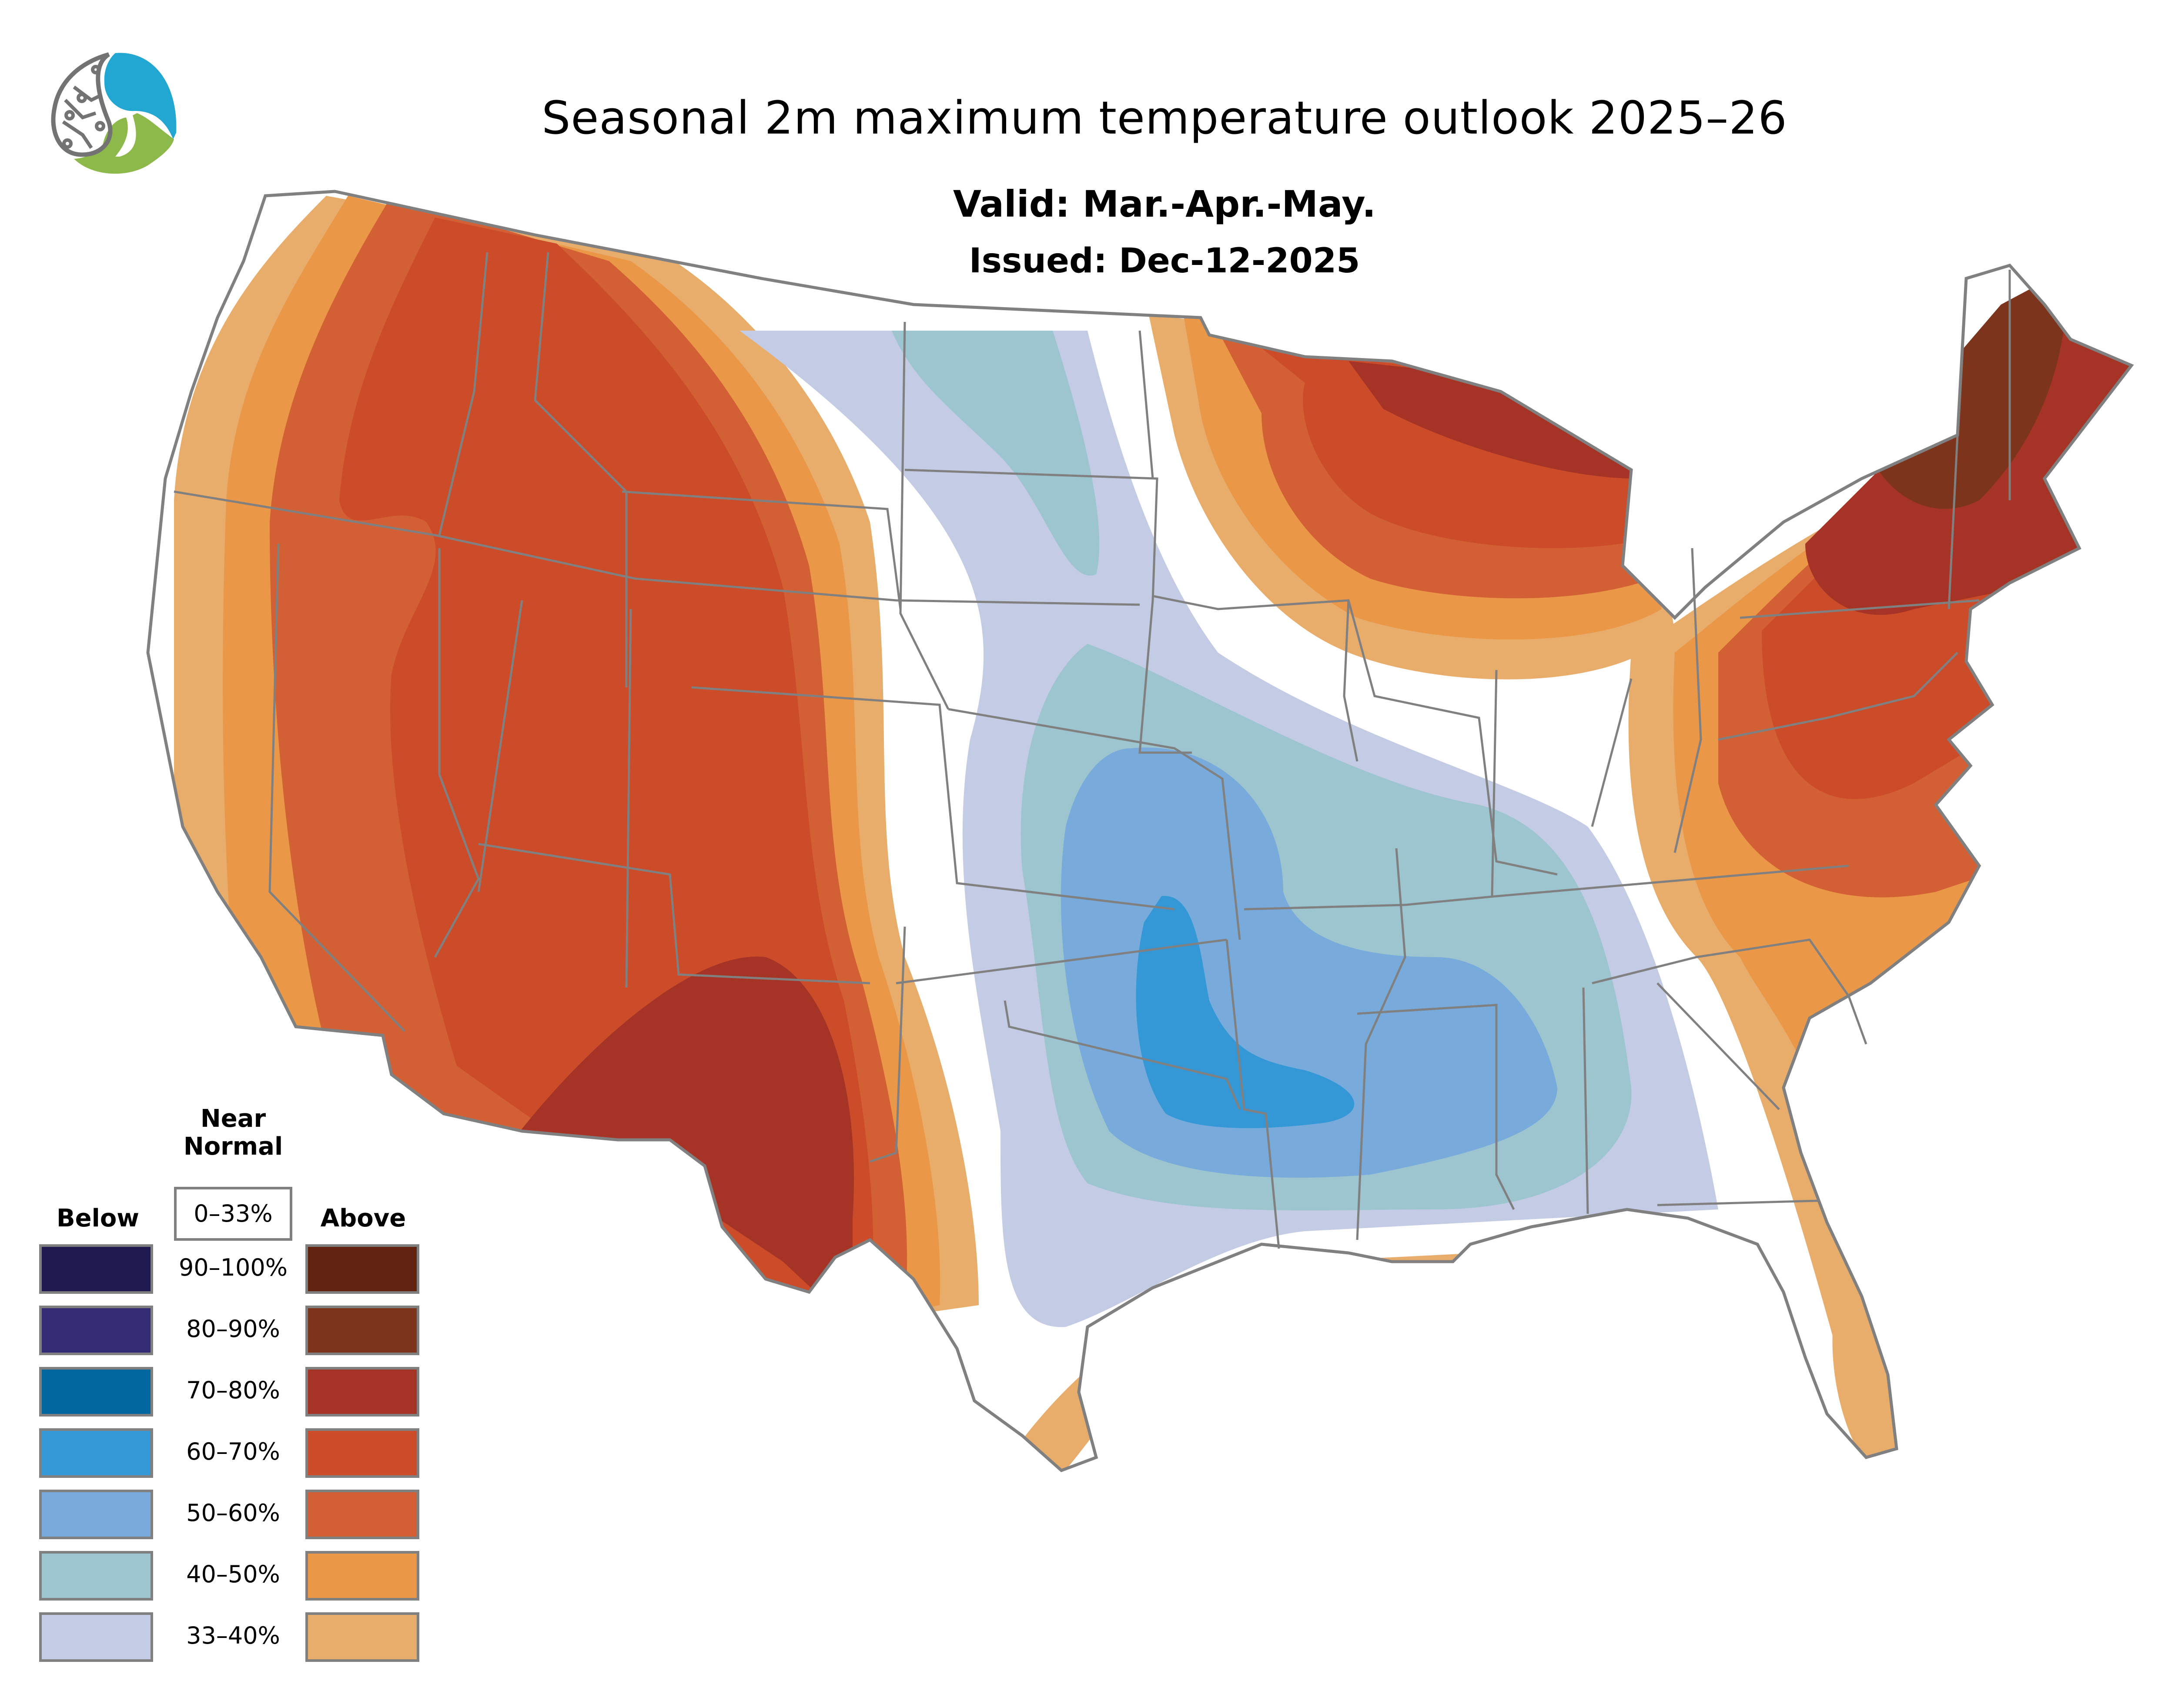  What do you see at coordinates (996, 453) in the screenshot?
I see `below-40-50-north-plains` at bounding box center [996, 453].